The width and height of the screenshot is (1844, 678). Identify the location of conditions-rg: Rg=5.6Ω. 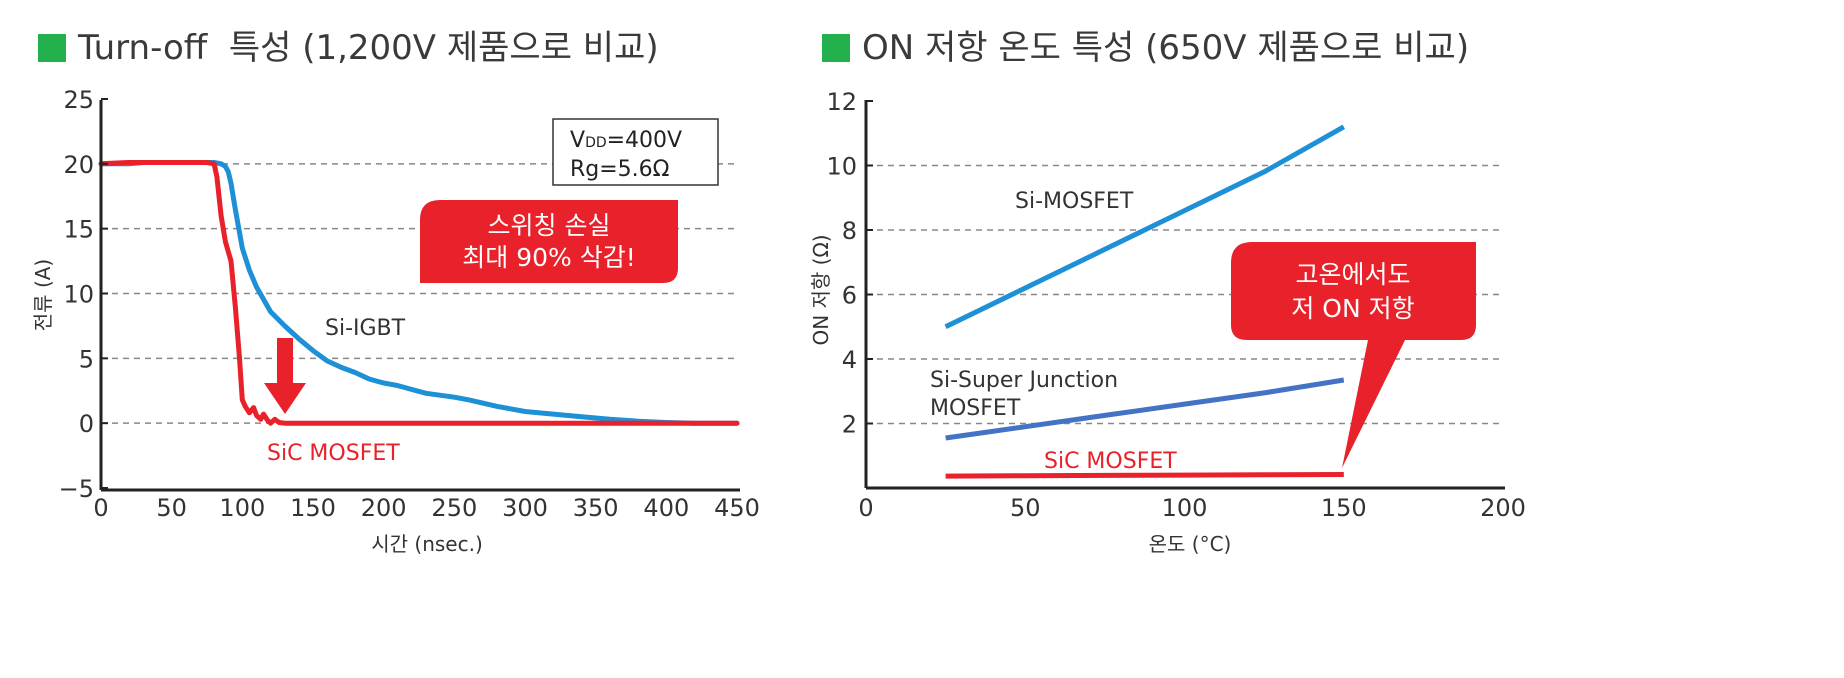
(619, 169).